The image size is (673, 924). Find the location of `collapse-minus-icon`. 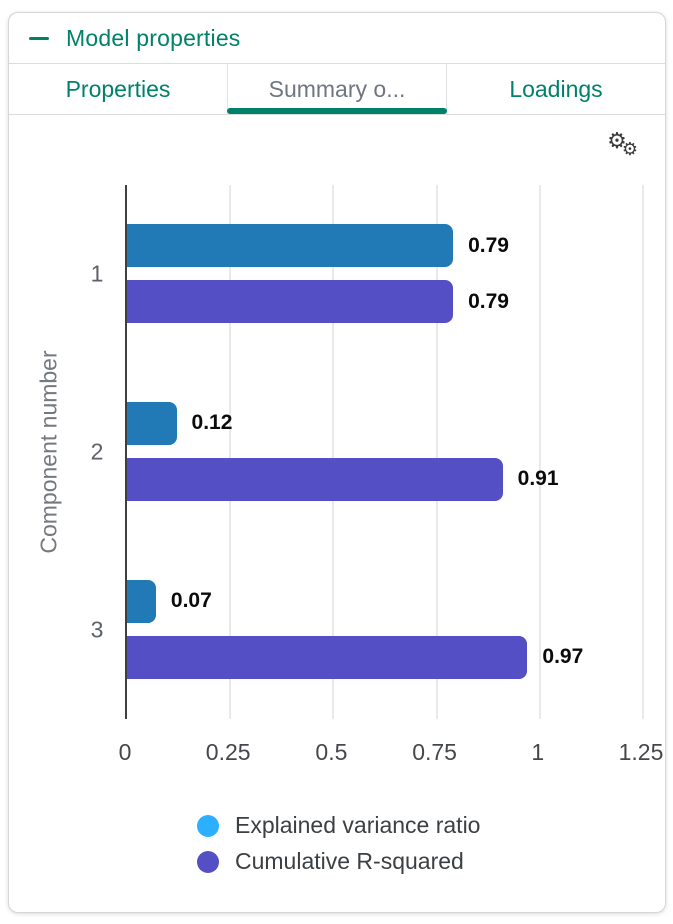

collapse-minus-icon is located at coordinates (39, 38).